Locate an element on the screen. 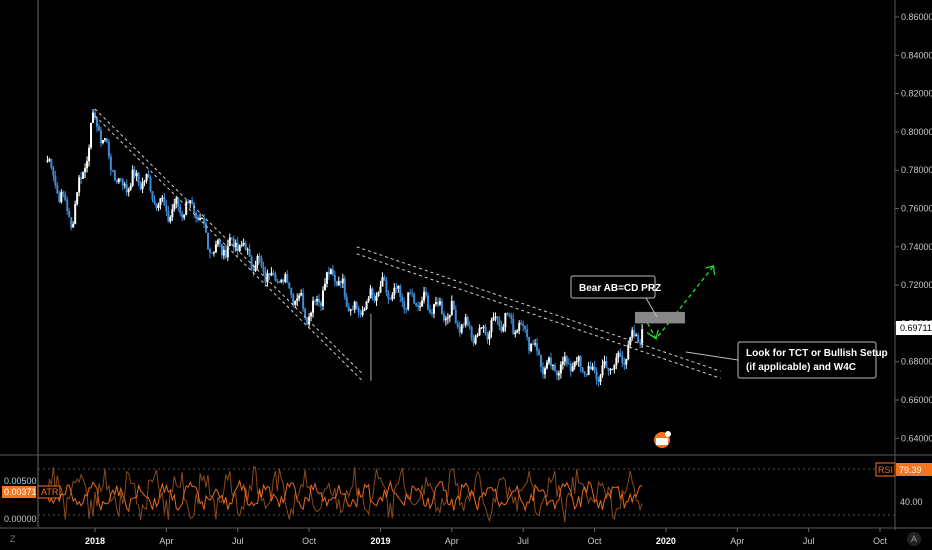 This screenshot has height=550, width=932. projection-arrow is located at coordinates (679, 302).